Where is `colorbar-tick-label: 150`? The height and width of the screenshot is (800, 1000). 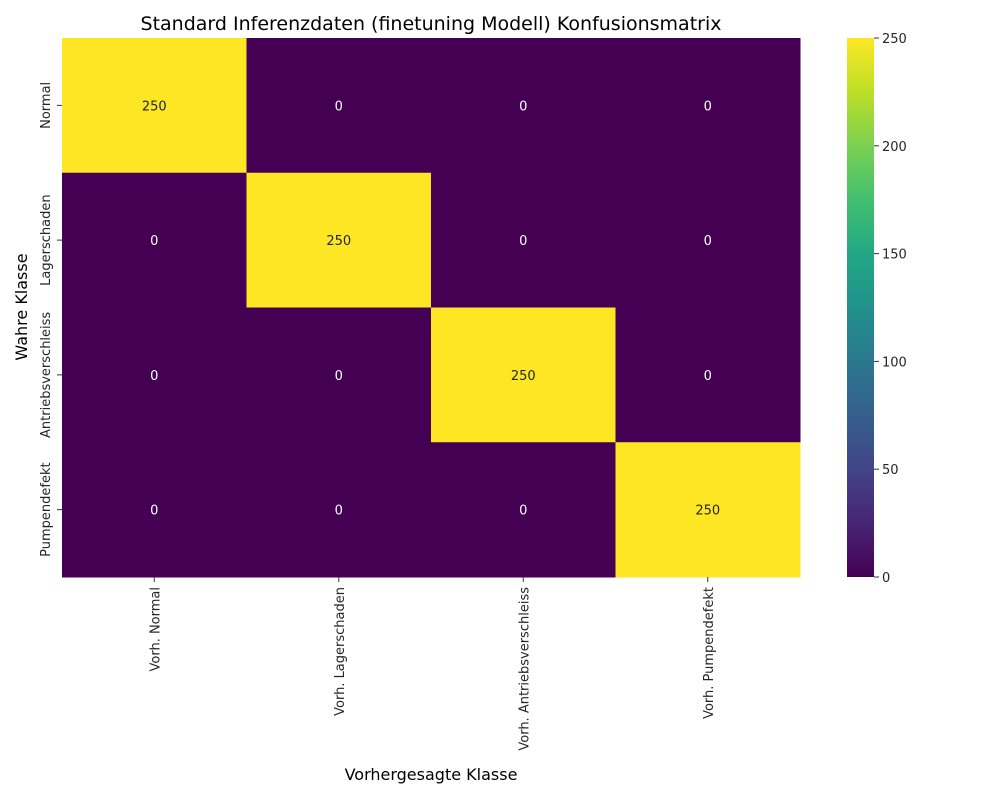 colorbar-tick-label: 150 is located at coordinates (894, 255).